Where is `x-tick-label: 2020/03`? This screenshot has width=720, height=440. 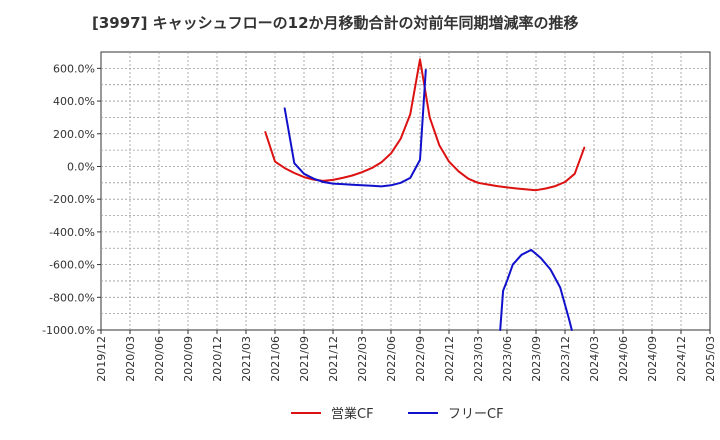
x-tick-label: 2020/03 is located at coordinates (130, 359).